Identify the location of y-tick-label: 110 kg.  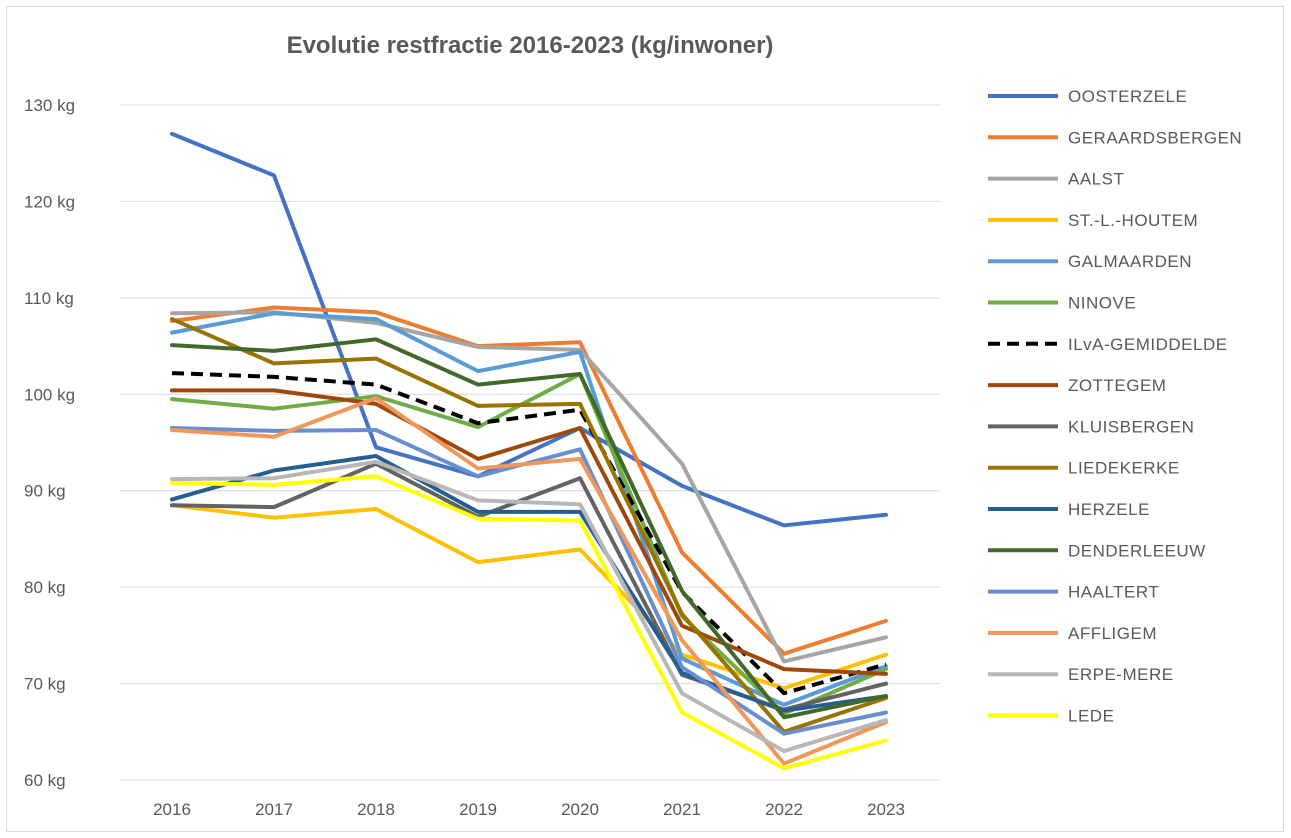
(49, 298).